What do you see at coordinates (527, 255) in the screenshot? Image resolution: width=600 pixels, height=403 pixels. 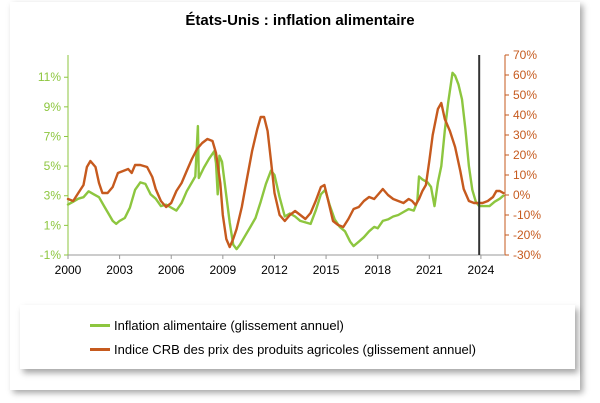 I see `y-right-tick-label: -30%` at bounding box center [527, 255].